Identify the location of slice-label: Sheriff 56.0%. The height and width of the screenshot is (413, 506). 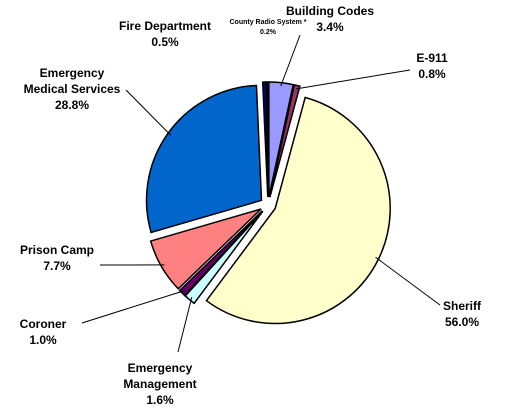
(462, 314).